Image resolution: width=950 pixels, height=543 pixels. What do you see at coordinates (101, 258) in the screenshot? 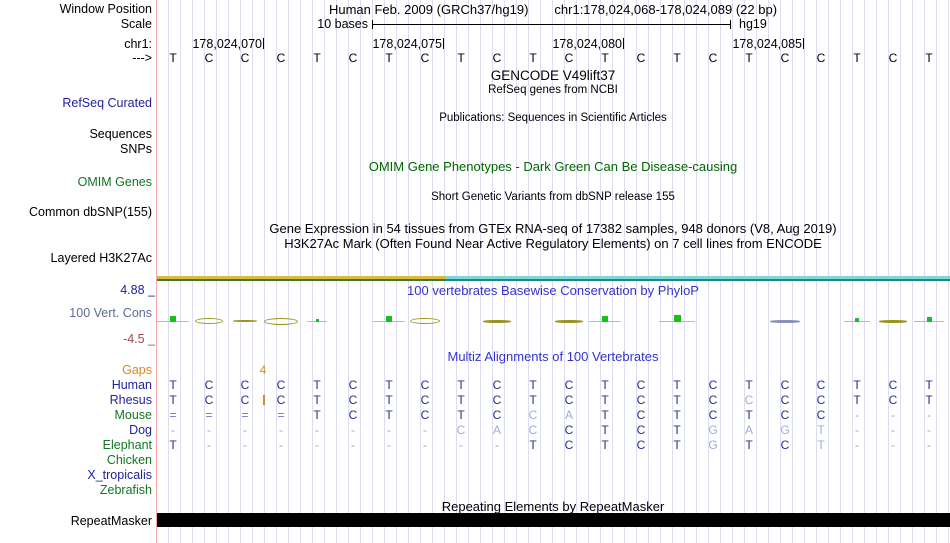
I see `track-label-layered-h3k27ac: Layered H3K27Ac` at bounding box center [101, 258].